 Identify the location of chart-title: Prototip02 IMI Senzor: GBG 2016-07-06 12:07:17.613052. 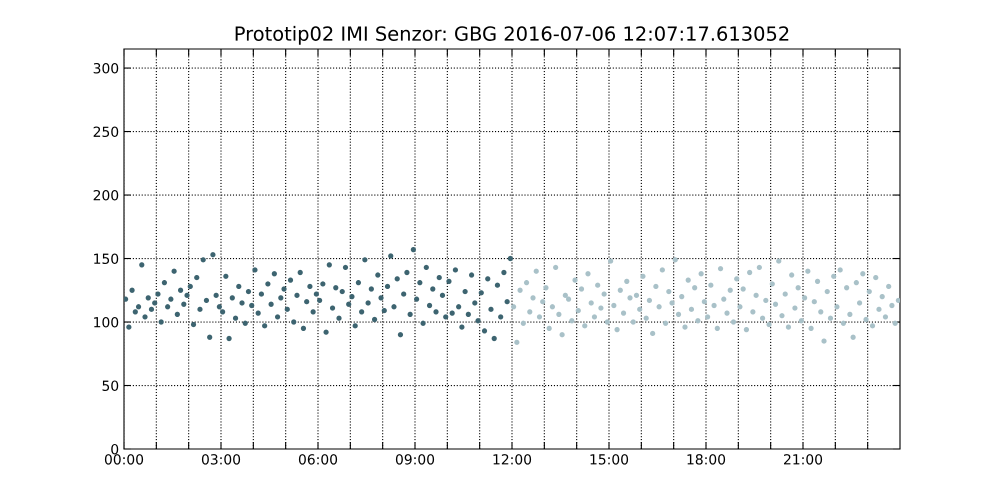
(512, 35).